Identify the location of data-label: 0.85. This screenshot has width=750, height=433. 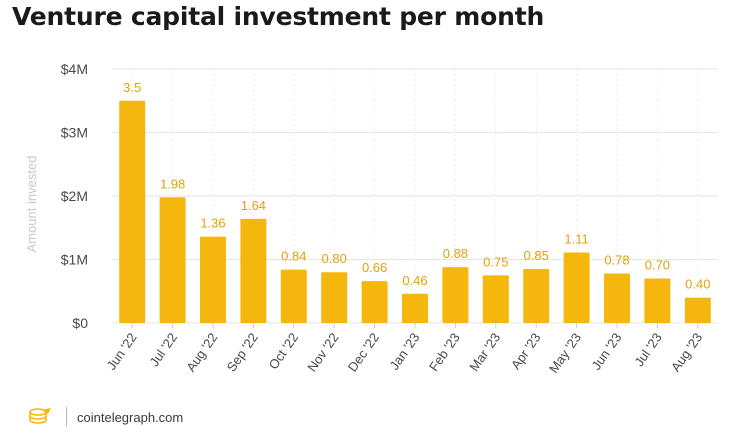
(536, 255).